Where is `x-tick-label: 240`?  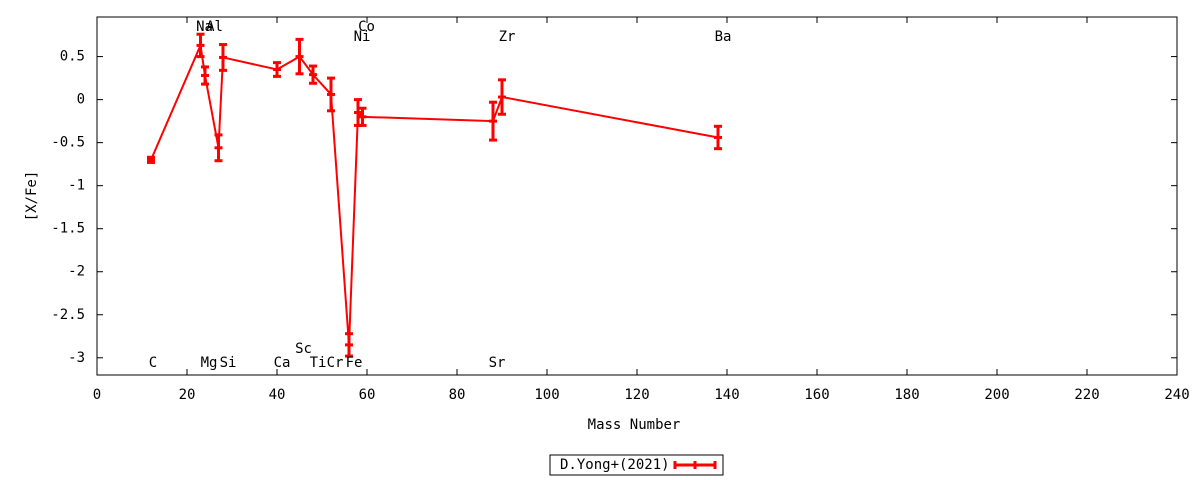
x-tick-label: 240 is located at coordinates (1176, 395).